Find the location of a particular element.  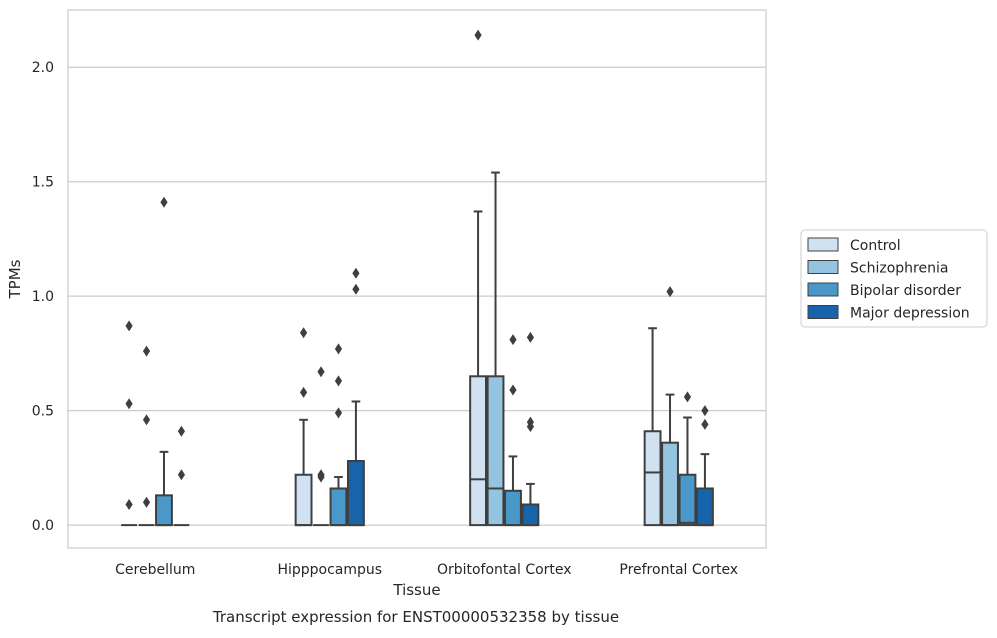

legend-label: Major depression is located at coordinates (910, 314).